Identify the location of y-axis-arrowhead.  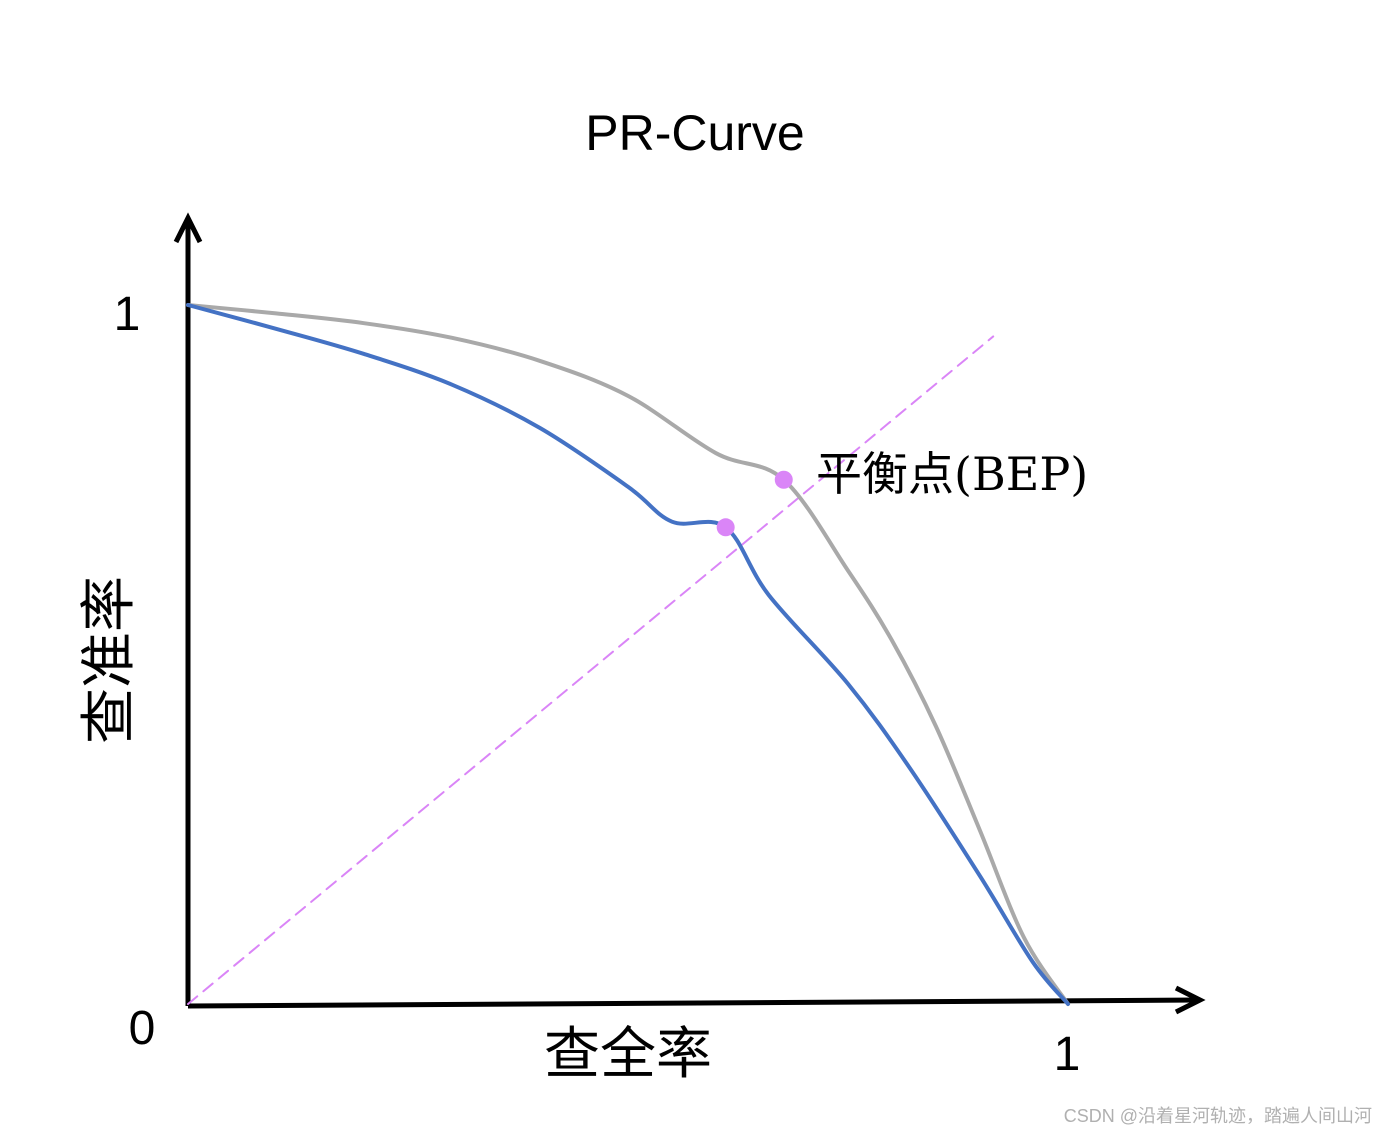
(188, 228).